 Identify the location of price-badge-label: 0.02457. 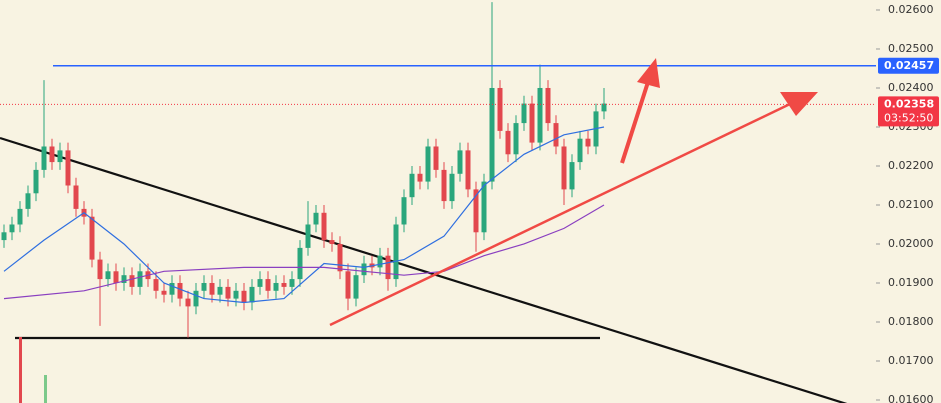
(909, 65).